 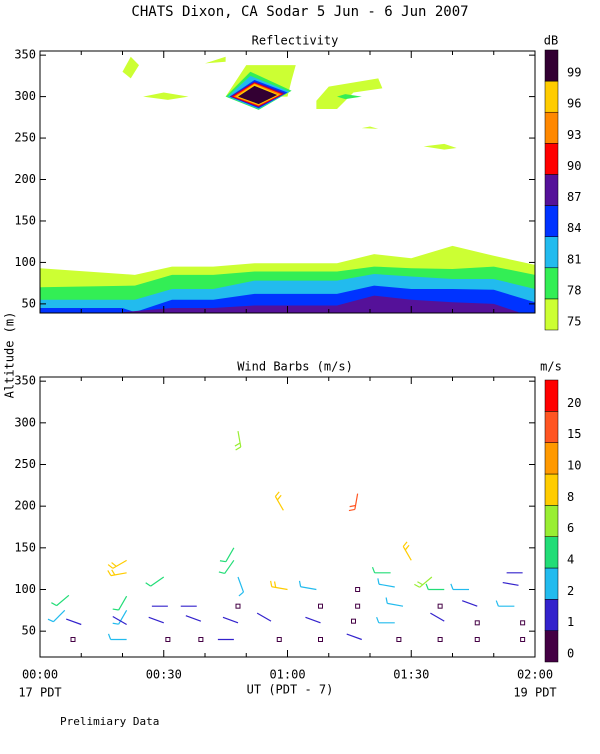 What do you see at coordinates (320, 304) in the screenshot?
I see `contour-band` at bounding box center [320, 304].